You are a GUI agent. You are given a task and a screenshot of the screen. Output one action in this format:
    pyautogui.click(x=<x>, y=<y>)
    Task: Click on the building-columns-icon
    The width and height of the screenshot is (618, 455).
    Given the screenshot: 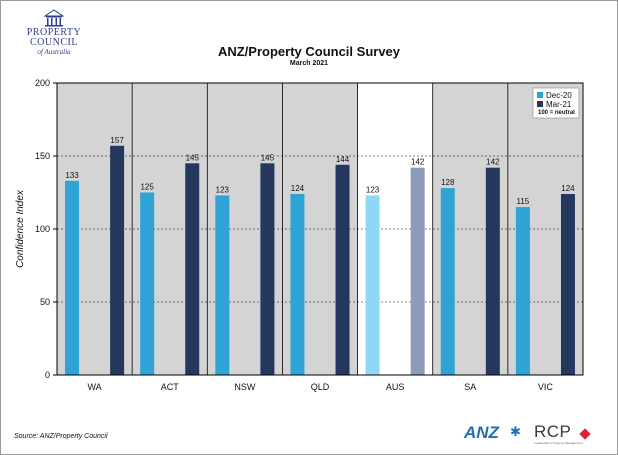 What is the action you would take?
    pyautogui.click(x=54, y=18)
    